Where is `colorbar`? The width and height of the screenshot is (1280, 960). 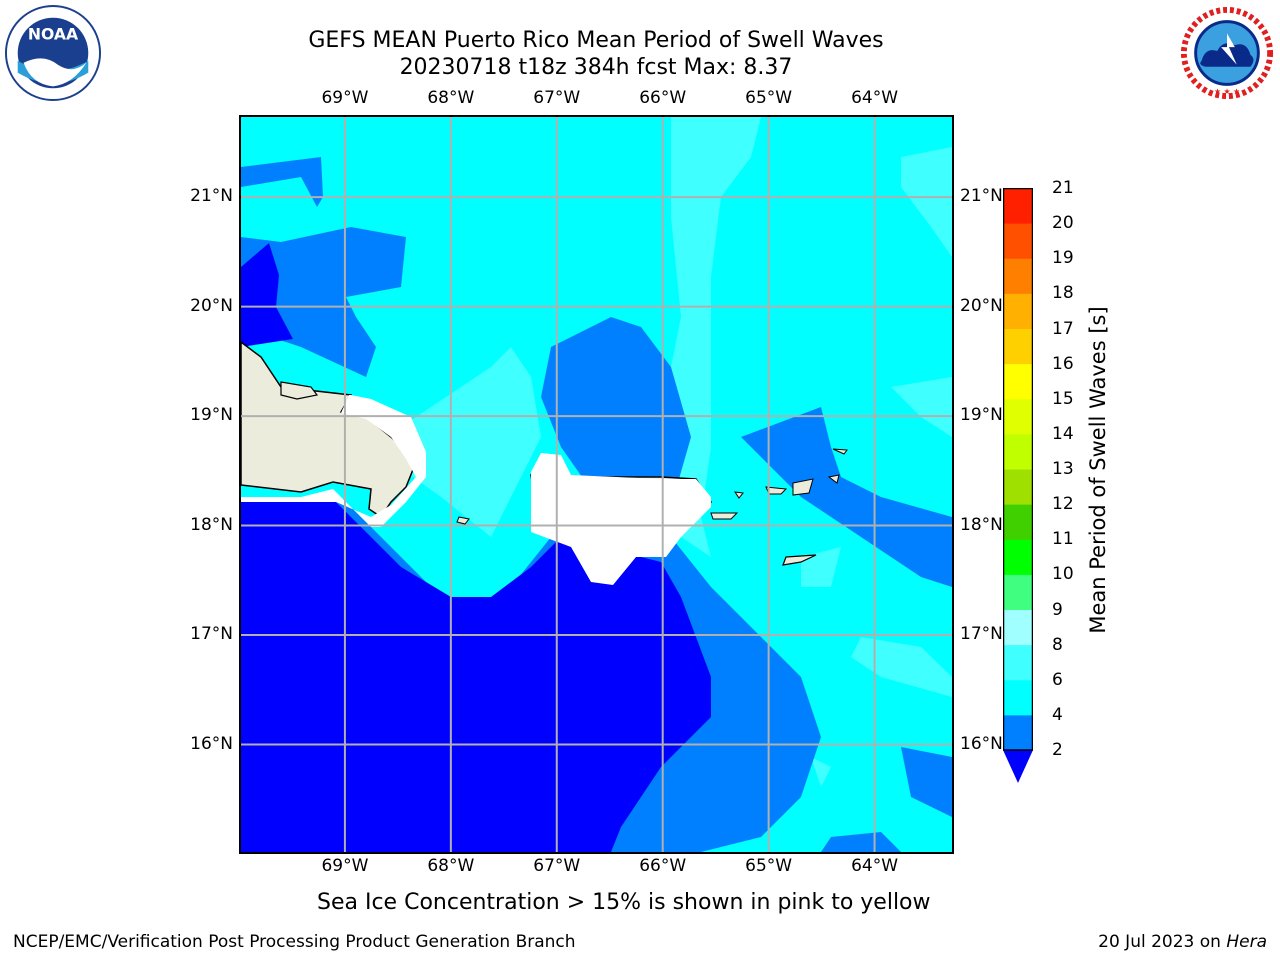
colorbar is located at coordinates (1018, 485).